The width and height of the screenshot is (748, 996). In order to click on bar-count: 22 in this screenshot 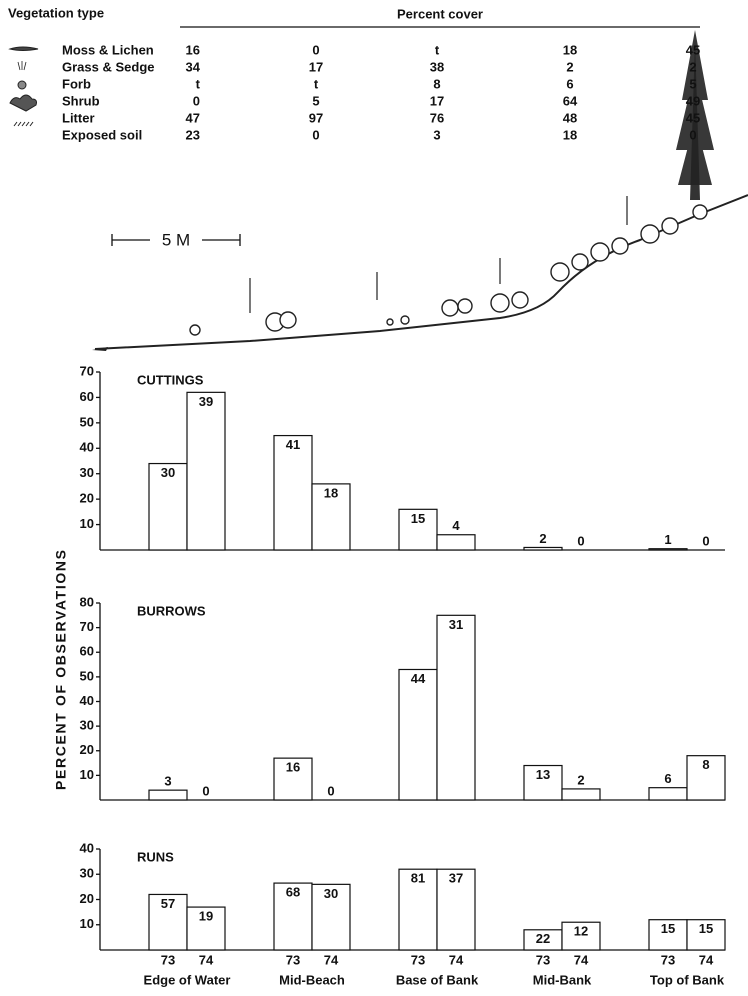, I will do `click(543, 938)`.